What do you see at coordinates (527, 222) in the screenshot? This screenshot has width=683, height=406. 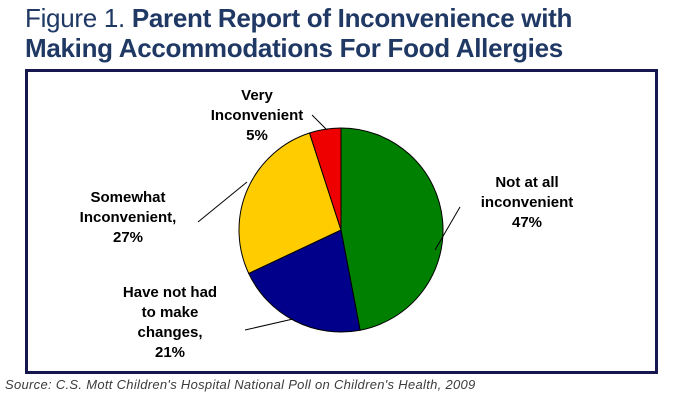 I see `label-line: 47%` at bounding box center [527, 222].